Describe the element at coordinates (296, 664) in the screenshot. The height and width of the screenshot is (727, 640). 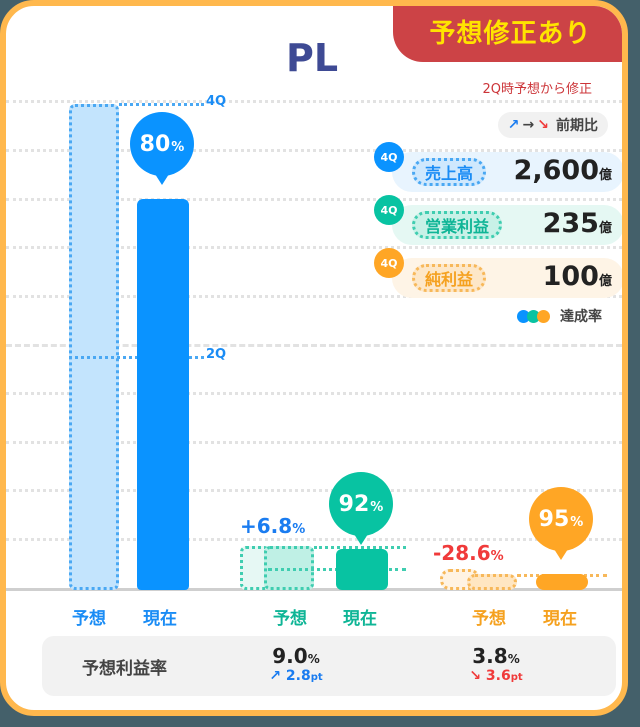
I see `op-margin-value: 9.0% ↗ 2.8pt` at that location.